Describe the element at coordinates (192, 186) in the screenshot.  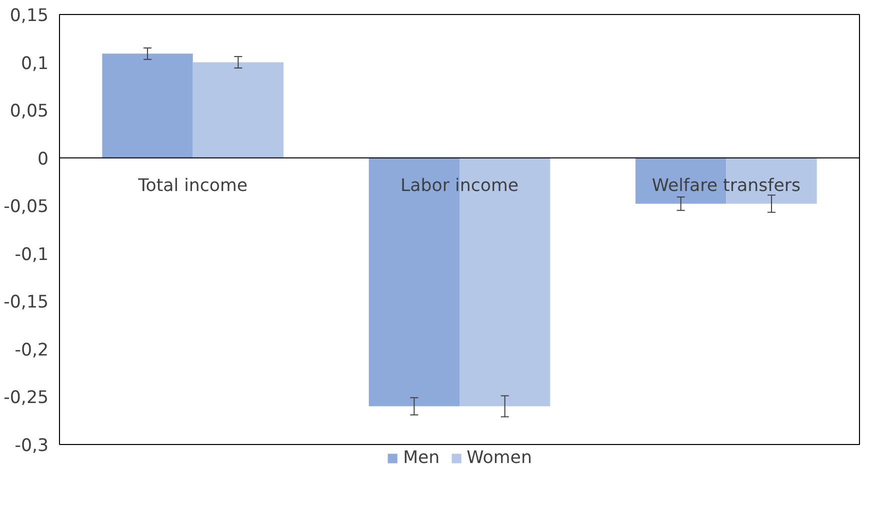
I see `x-tick-label: Total income` at that location.